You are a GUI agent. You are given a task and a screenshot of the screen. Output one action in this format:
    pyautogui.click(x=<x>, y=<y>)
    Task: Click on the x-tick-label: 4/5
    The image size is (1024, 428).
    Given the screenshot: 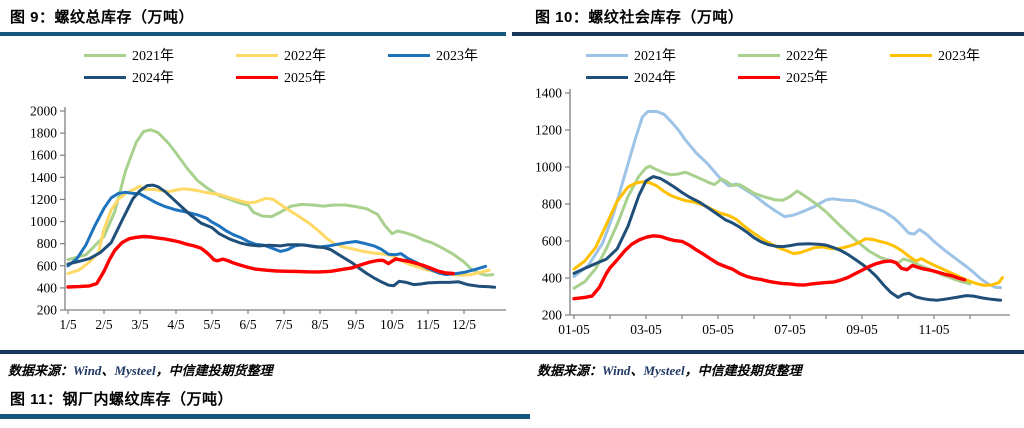 What is the action you would take?
    pyautogui.click(x=176, y=324)
    